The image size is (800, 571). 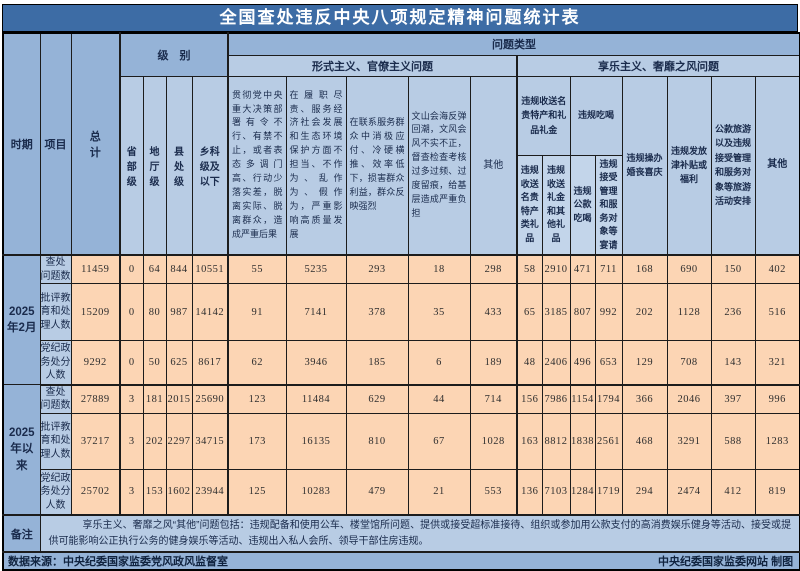 What do you see at coordinates (400, 18) in the screenshot?
I see `page-title: 全国查处违反中央八项规定精神问题统计表` at bounding box center [400, 18].